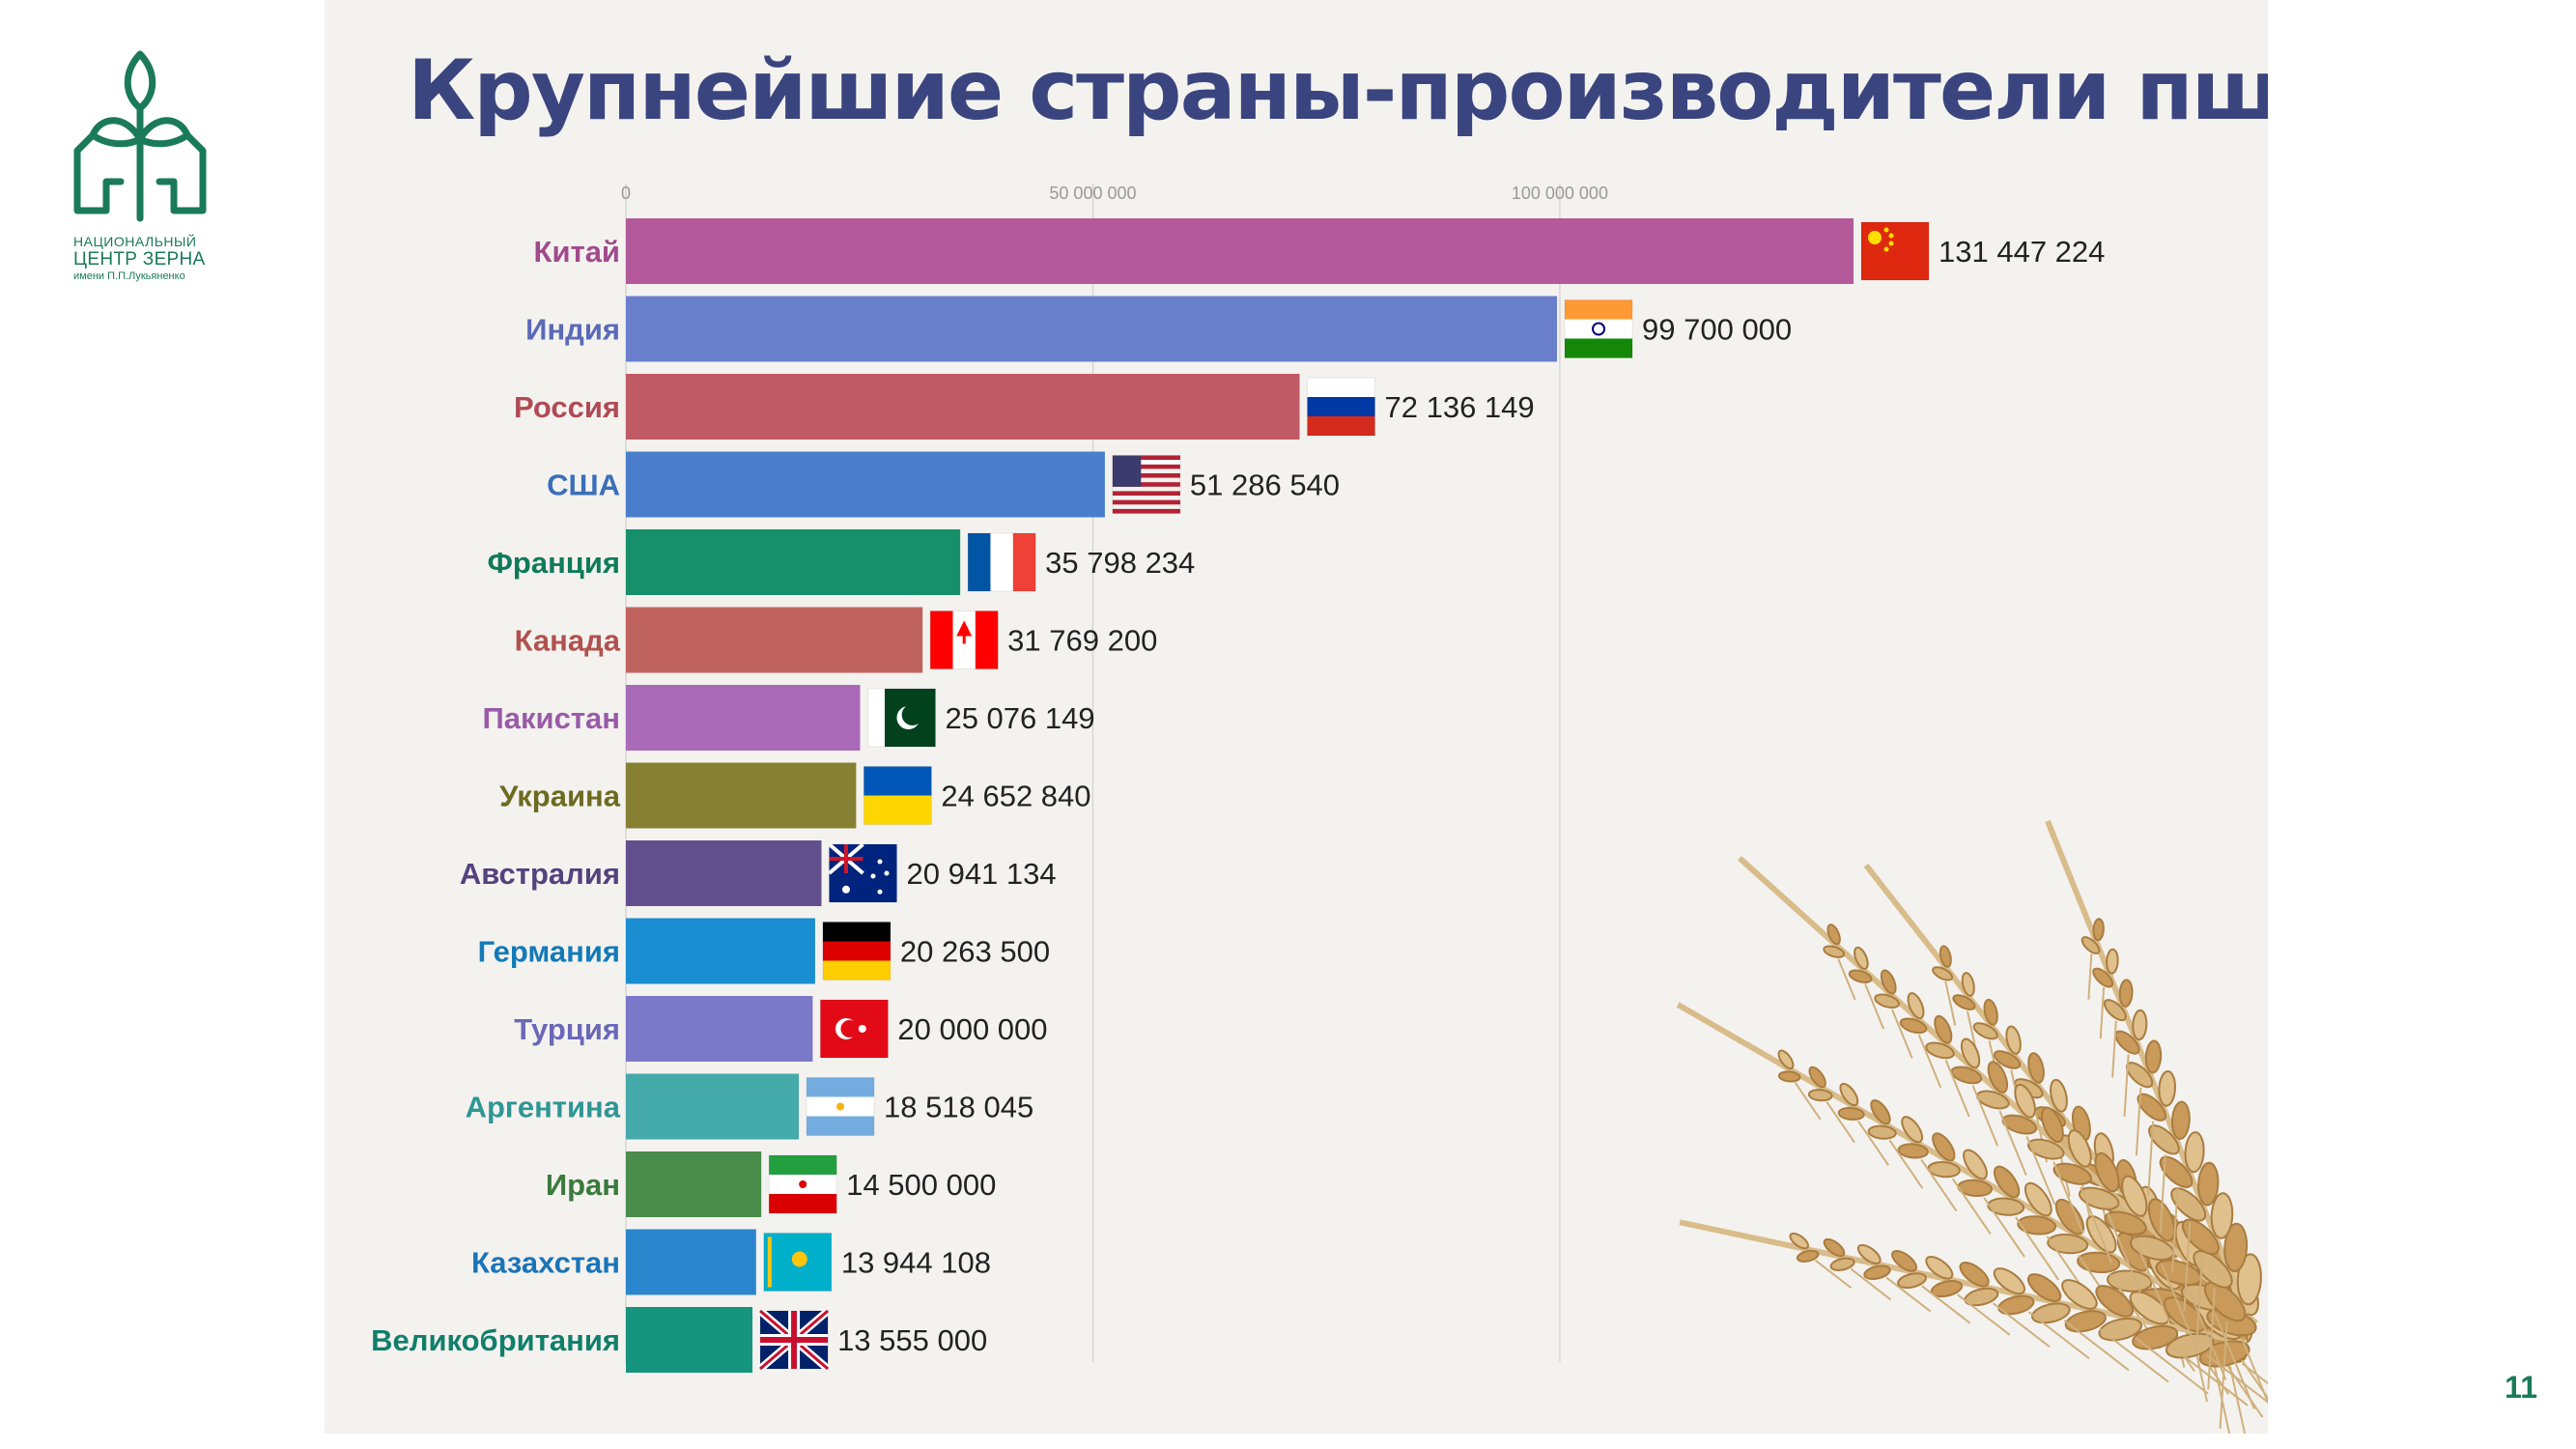  What do you see at coordinates (2521, 1387) in the screenshot?
I see `page-number: 11` at bounding box center [2521, 1387].